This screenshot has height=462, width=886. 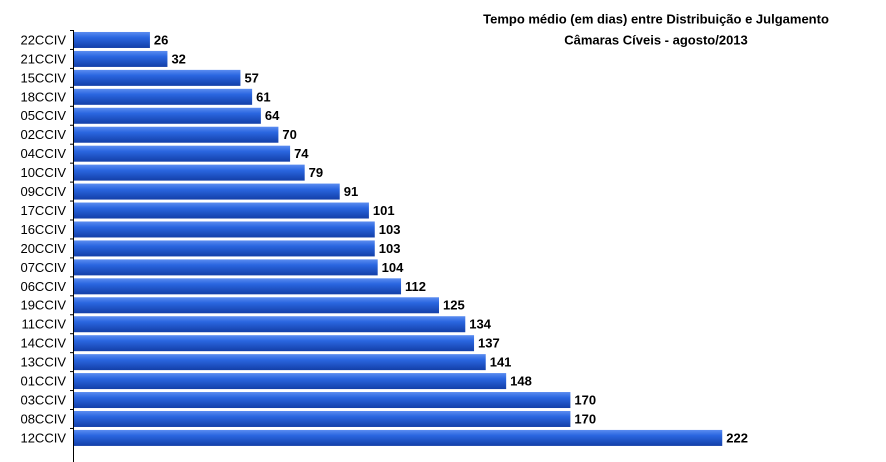 What do you see at coordinates (289, 134) in the screenshot?
I see `value-label: 70` at bounding box center [289, 134].